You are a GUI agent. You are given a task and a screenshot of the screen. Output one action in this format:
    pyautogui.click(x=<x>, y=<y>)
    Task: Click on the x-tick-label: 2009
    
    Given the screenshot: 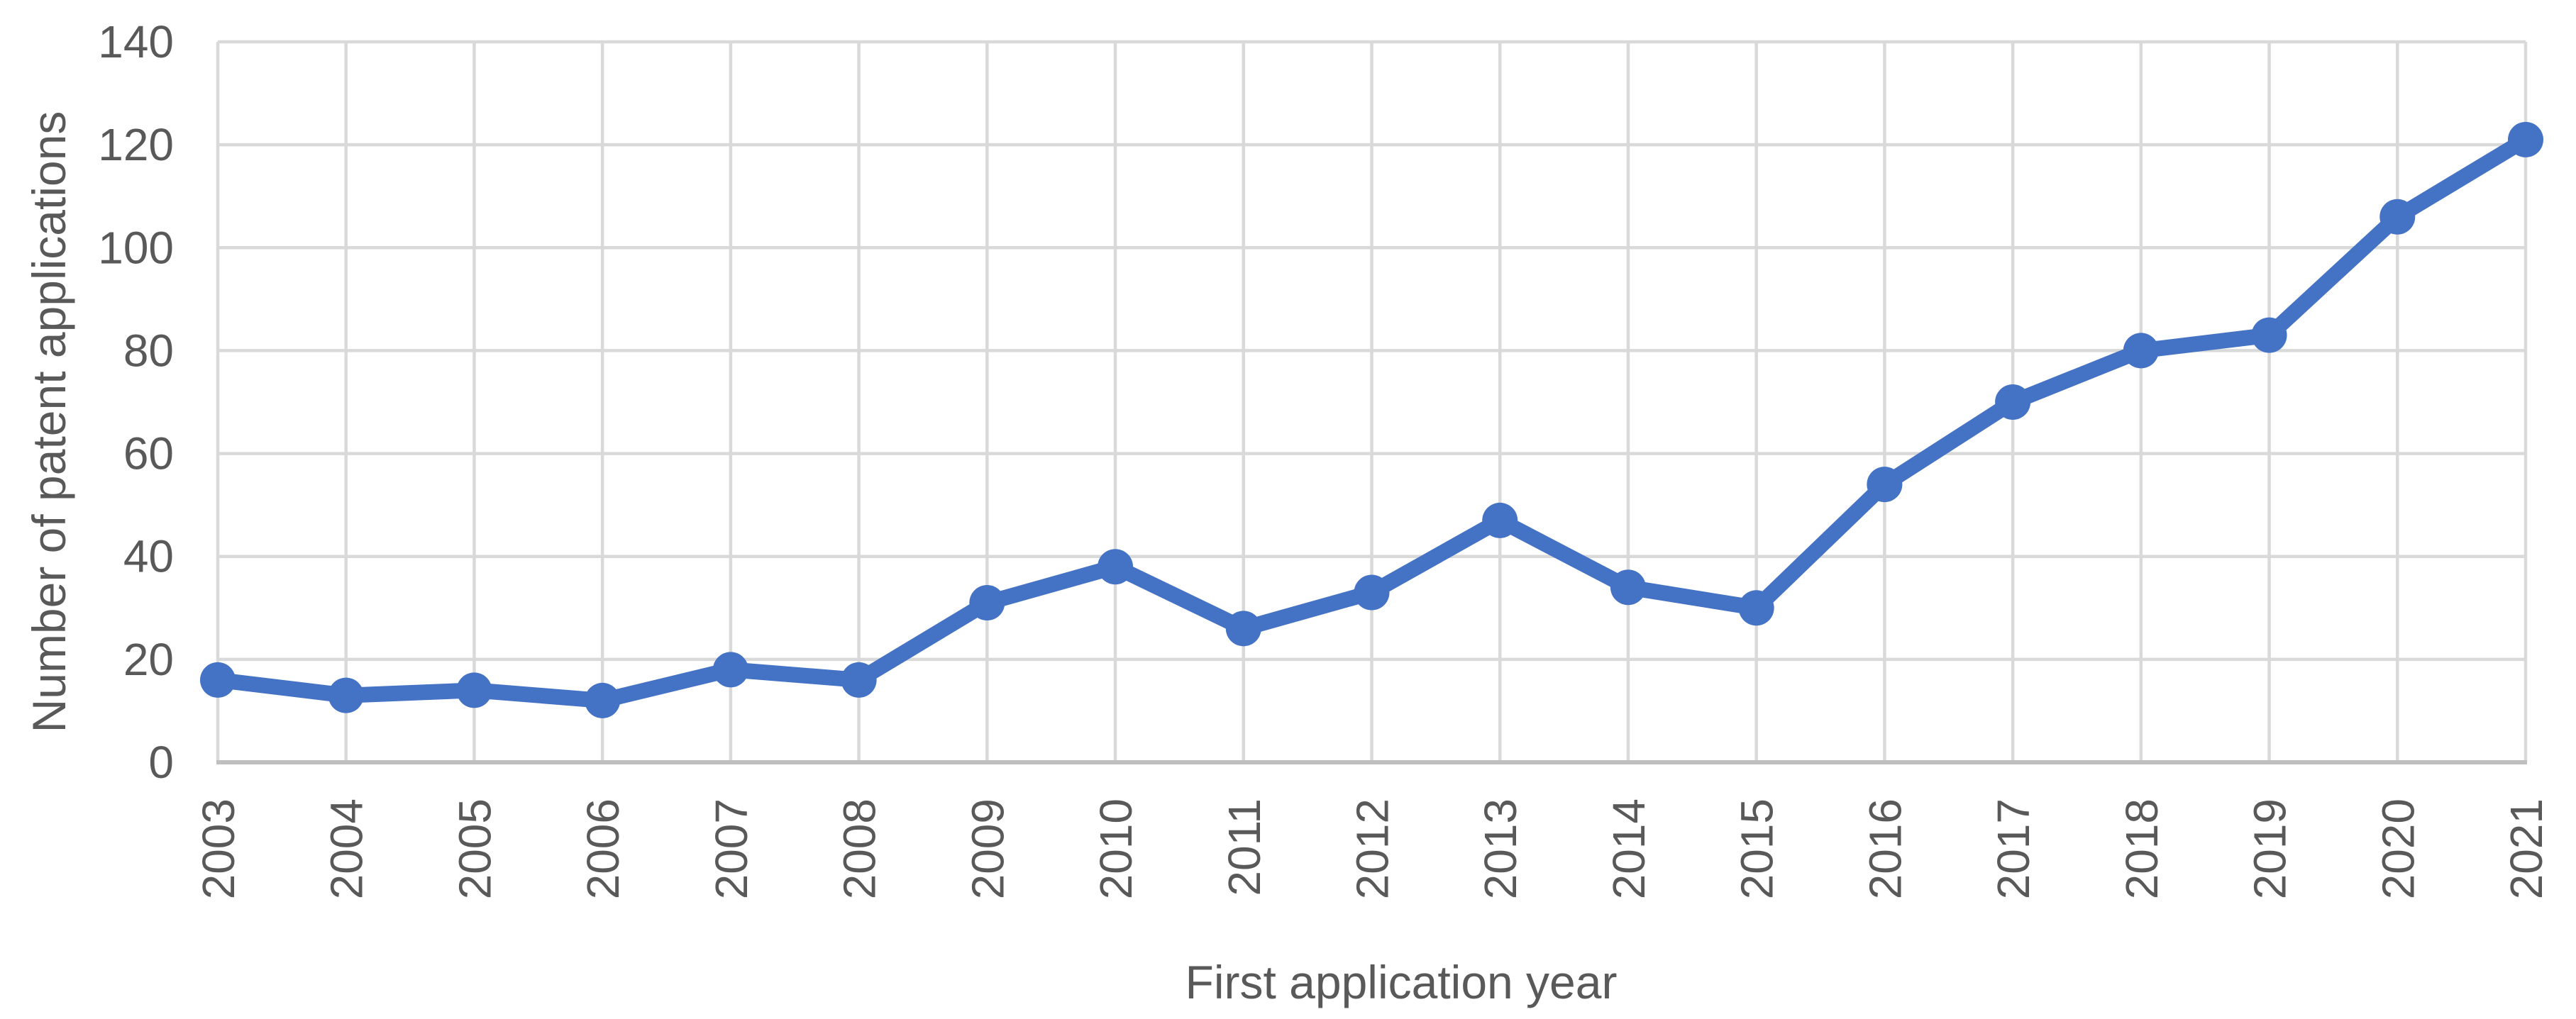 What is the action you would take?
    pyautogui.click(x=987, y=849)
    